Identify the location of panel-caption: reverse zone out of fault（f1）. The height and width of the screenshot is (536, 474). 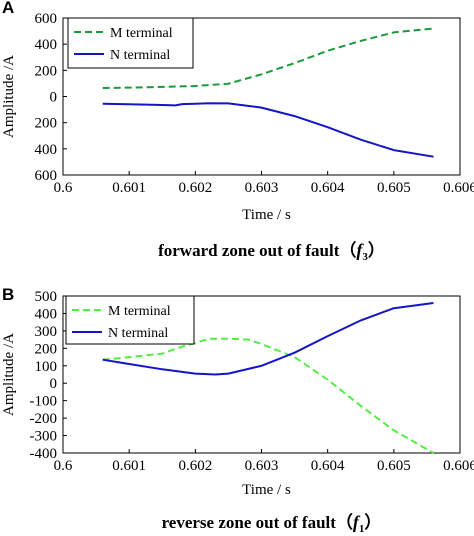
(272, 523).